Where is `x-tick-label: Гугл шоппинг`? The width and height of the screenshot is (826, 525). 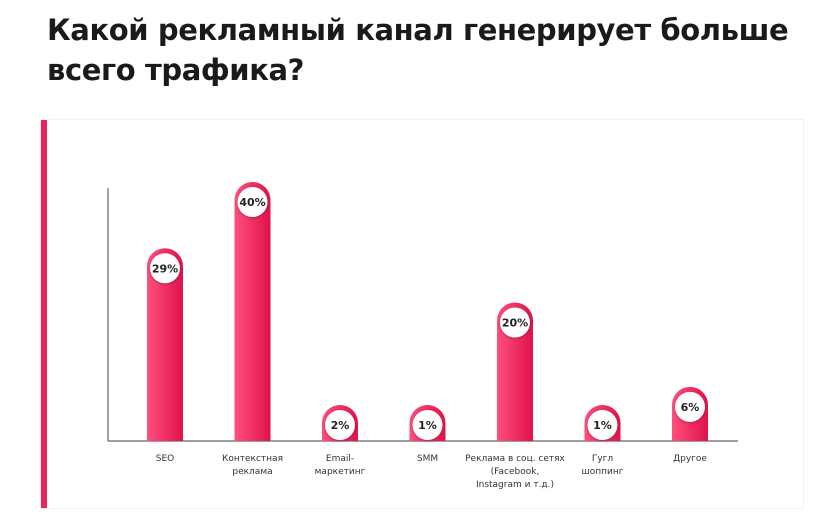 x-tick-label: Гугл шоппинг is located at coordinates (603, 465).